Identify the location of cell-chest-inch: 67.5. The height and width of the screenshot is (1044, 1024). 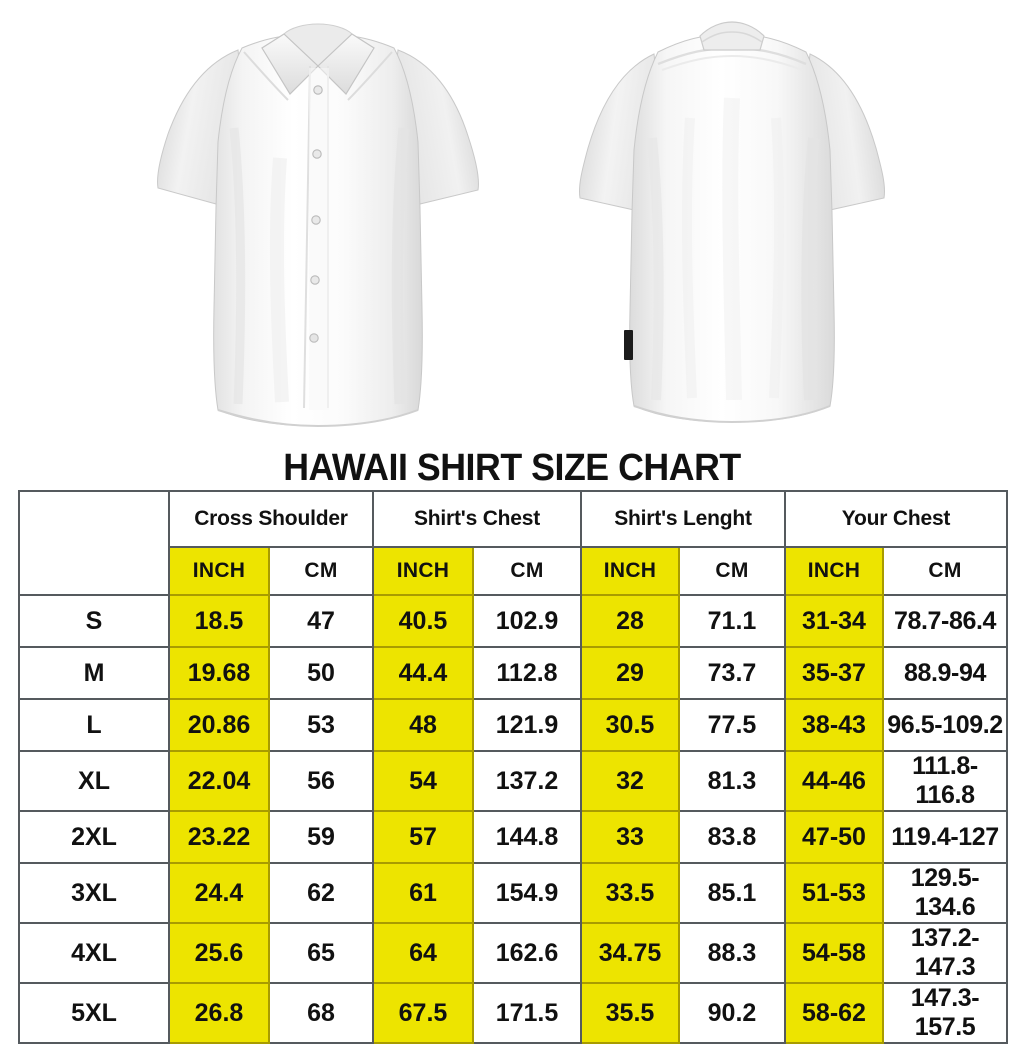
(423, 1013).